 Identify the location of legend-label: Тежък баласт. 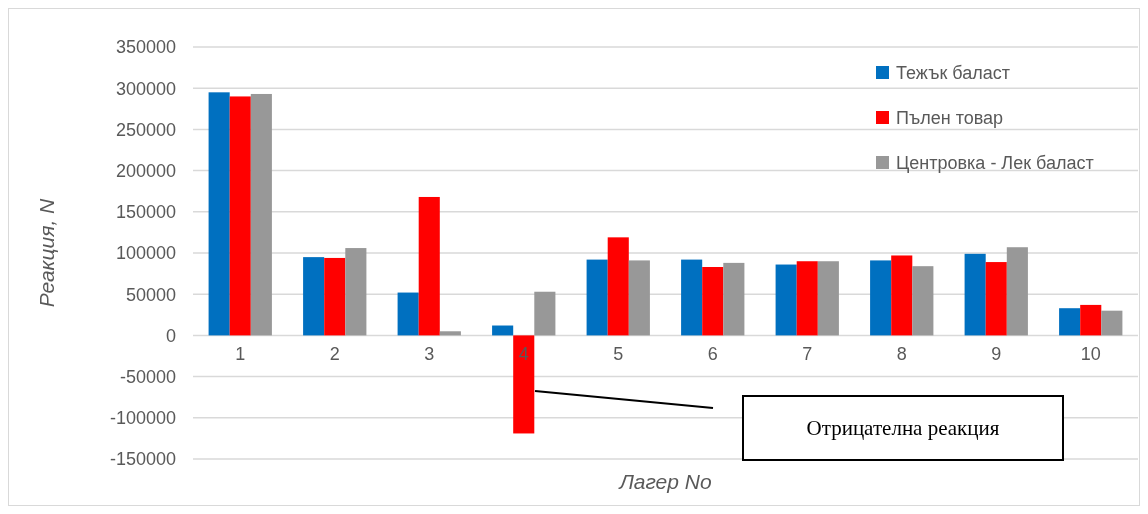
(953, 73).